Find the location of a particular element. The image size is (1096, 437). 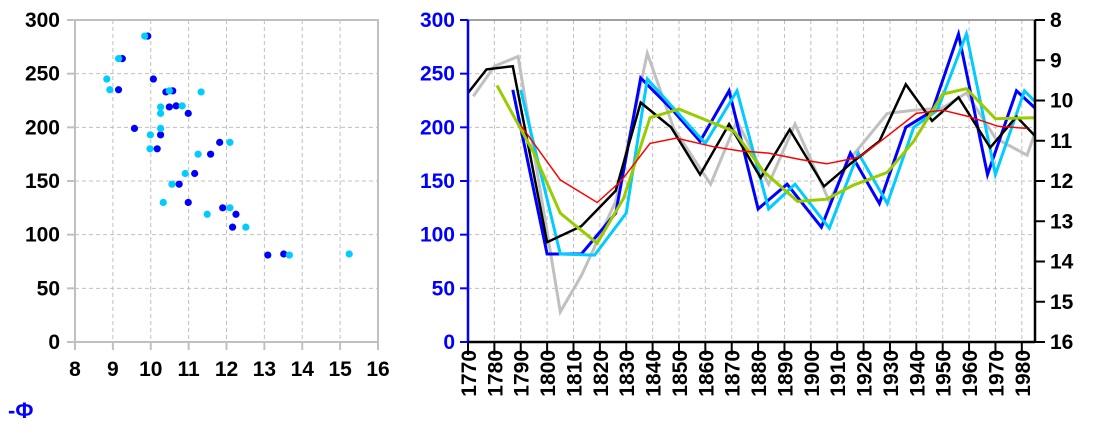

x-tick-label: 1810 is located at coordinates (574, 373).